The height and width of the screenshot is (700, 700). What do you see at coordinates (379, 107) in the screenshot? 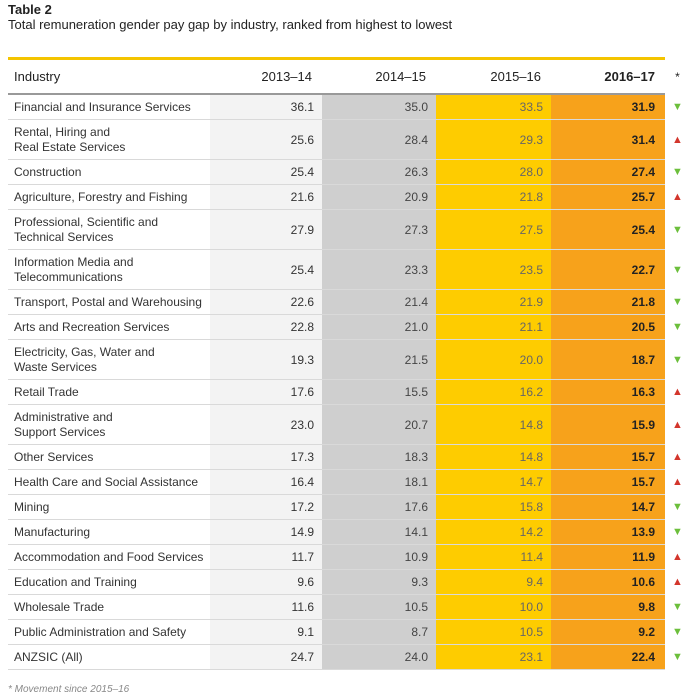
I see `value-2014-15: 35.0` at bounding box center [379, 107].